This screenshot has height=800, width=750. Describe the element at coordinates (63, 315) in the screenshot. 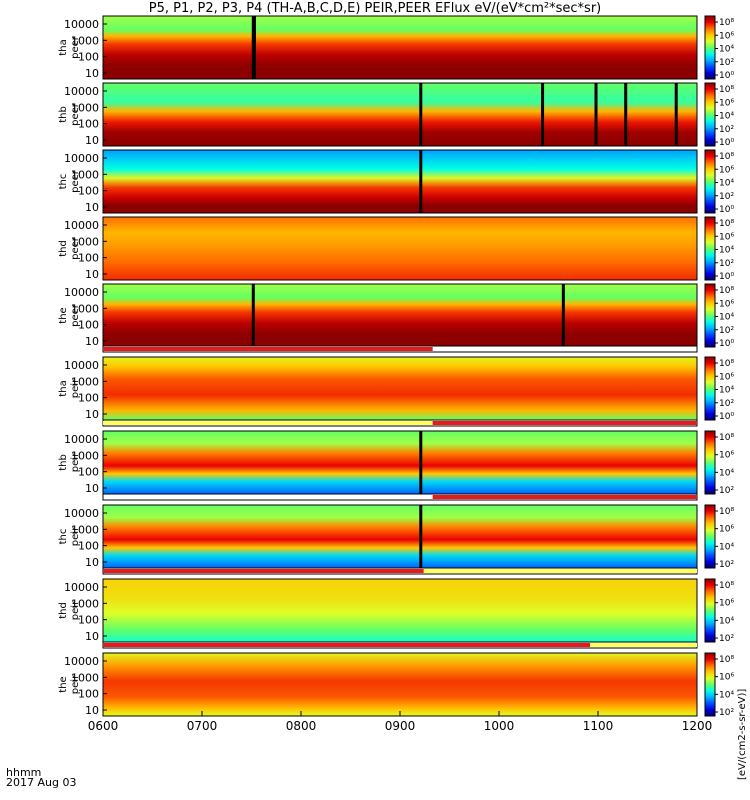

I see `panel-label-probe: the` at that location.